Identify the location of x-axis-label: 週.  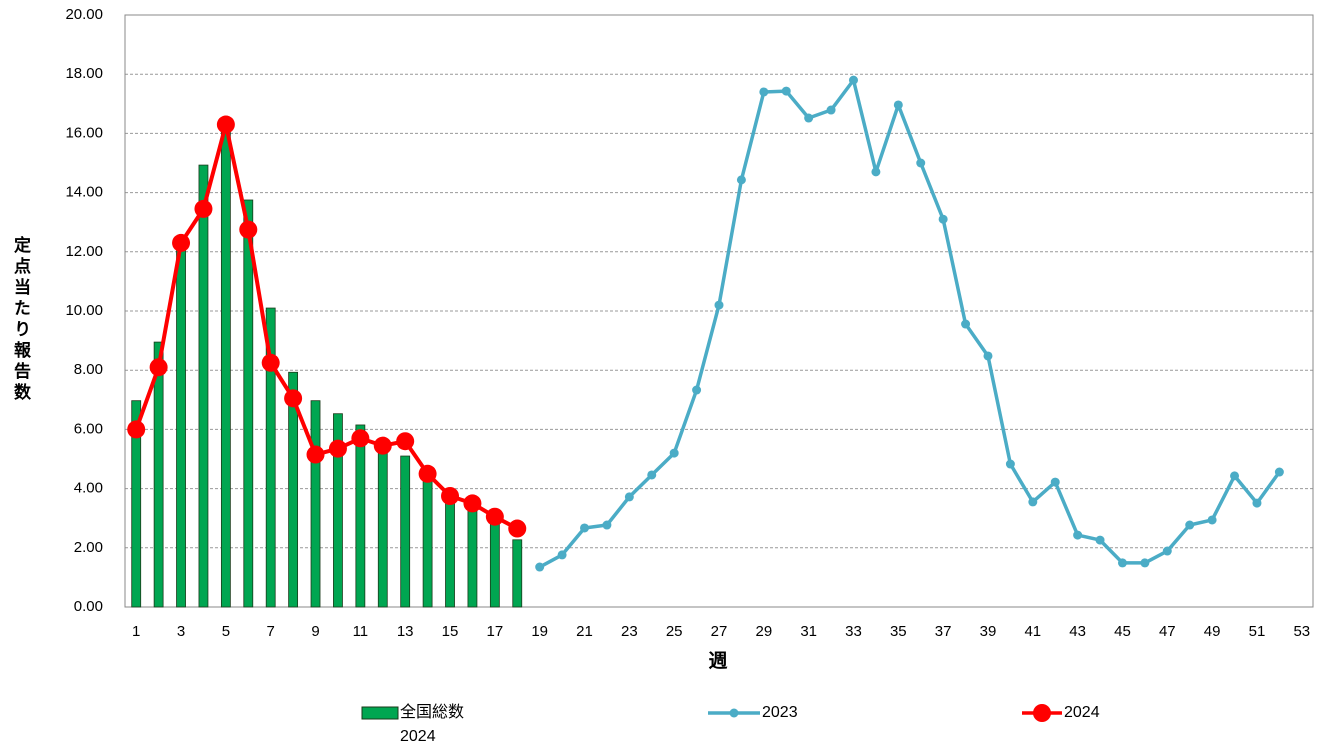
(717, 661).